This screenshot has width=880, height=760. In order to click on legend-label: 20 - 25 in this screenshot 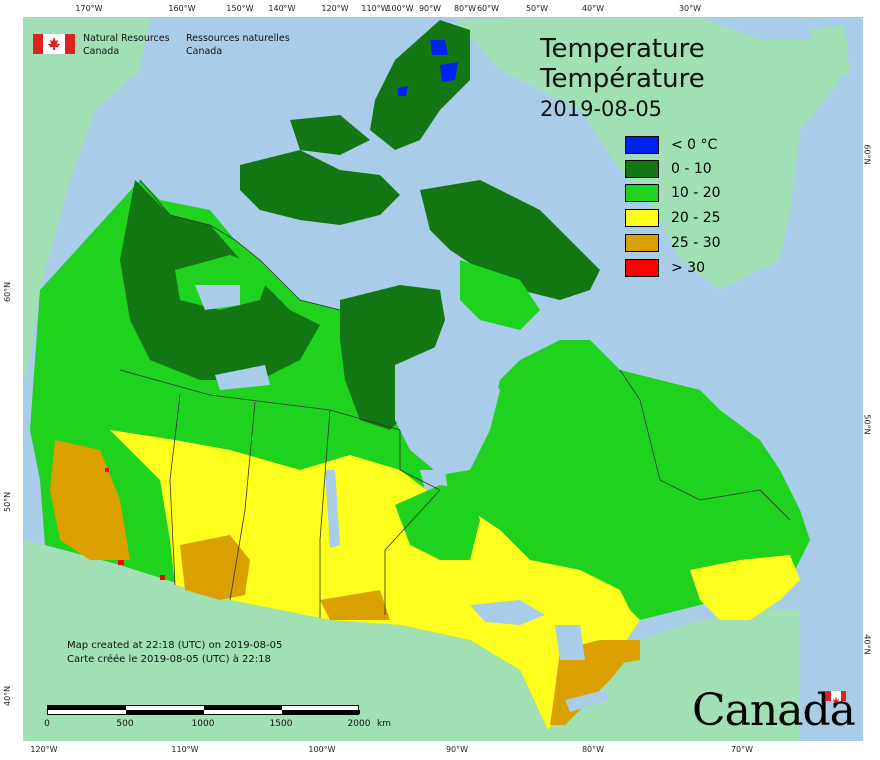, I will do `click(696, 218)`.